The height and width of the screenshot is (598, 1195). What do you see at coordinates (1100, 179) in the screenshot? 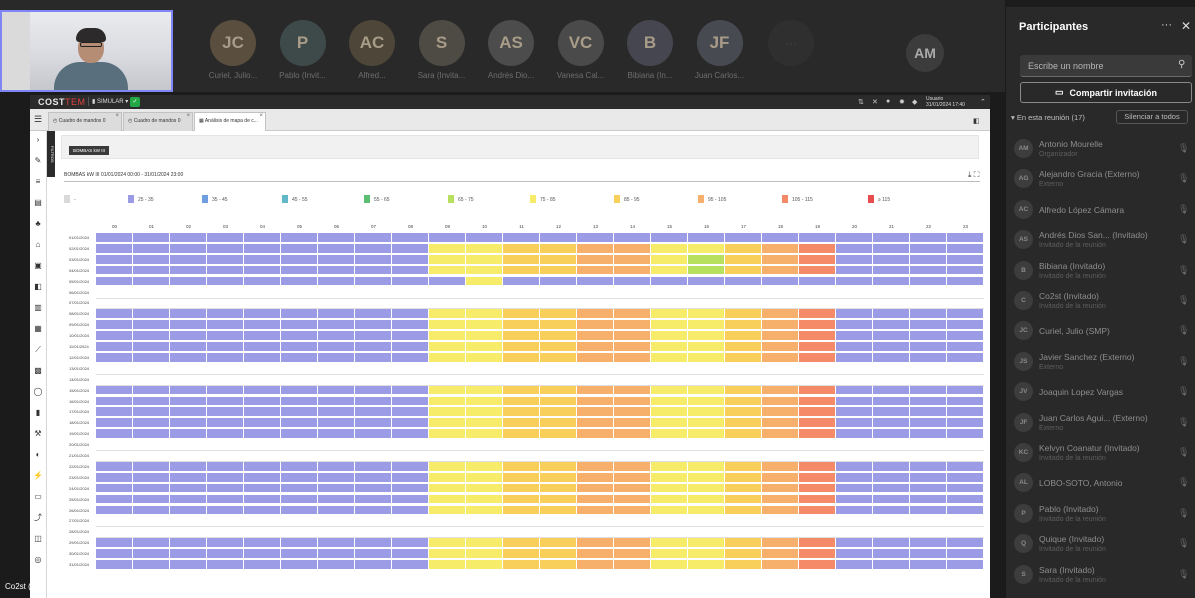
I see `participant-row: AG Alejandro Gracia (Externo) Externo 🎙︎` at bounding box center [1100, 179].